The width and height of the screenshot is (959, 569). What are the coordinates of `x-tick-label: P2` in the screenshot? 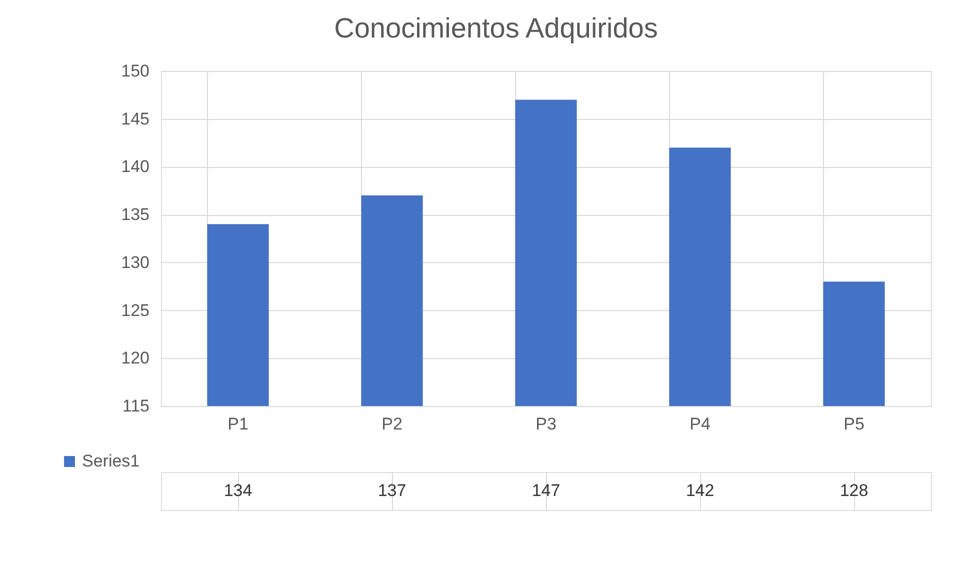 It's located at (392, 424).